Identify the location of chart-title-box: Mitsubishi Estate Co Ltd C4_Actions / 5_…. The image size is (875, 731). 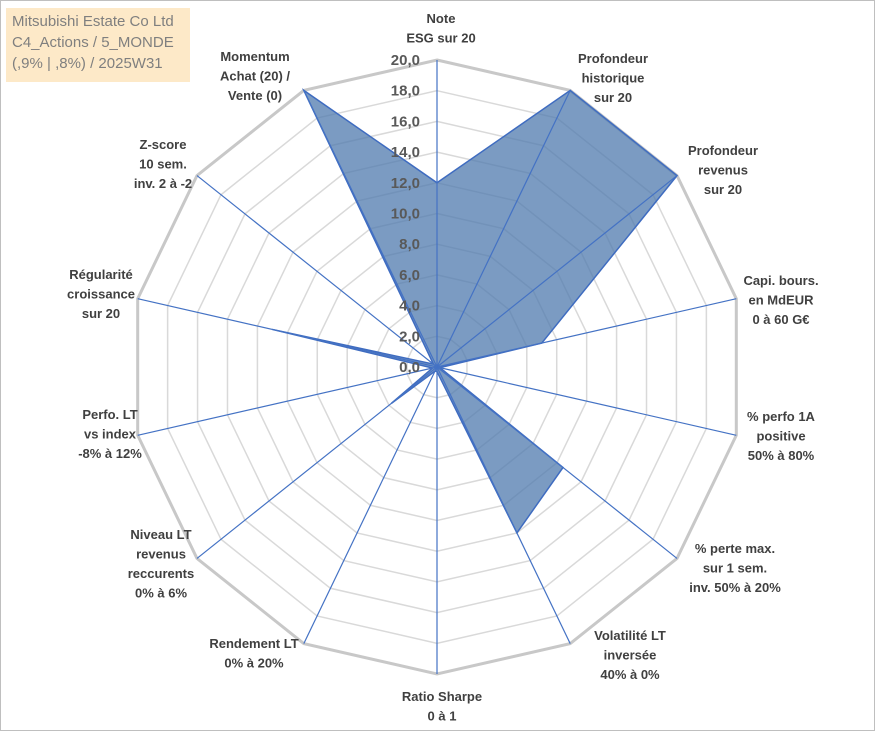
(98, 45).